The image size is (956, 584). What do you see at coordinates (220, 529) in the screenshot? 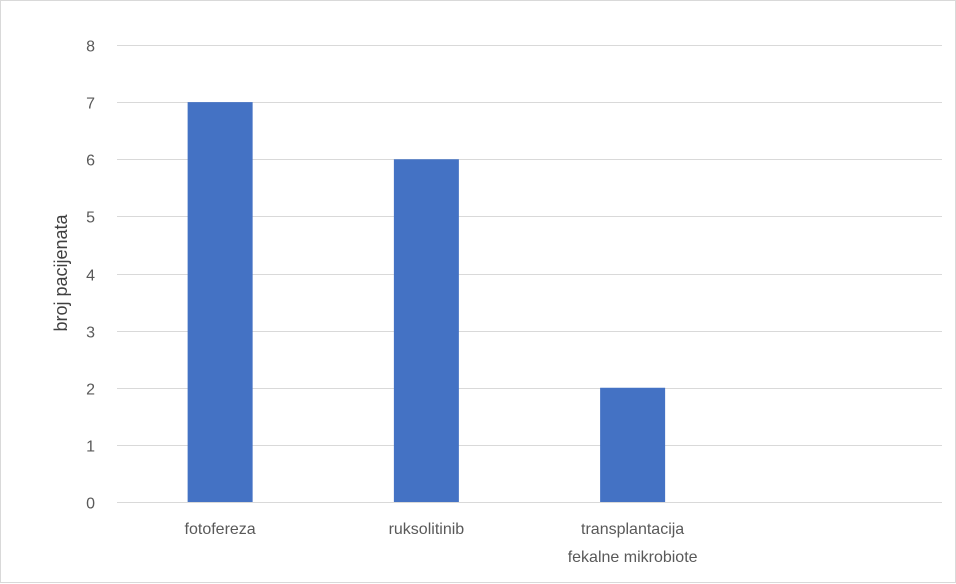
I see `x-tick-label: fotofereza` at bounding box center [220, 529].